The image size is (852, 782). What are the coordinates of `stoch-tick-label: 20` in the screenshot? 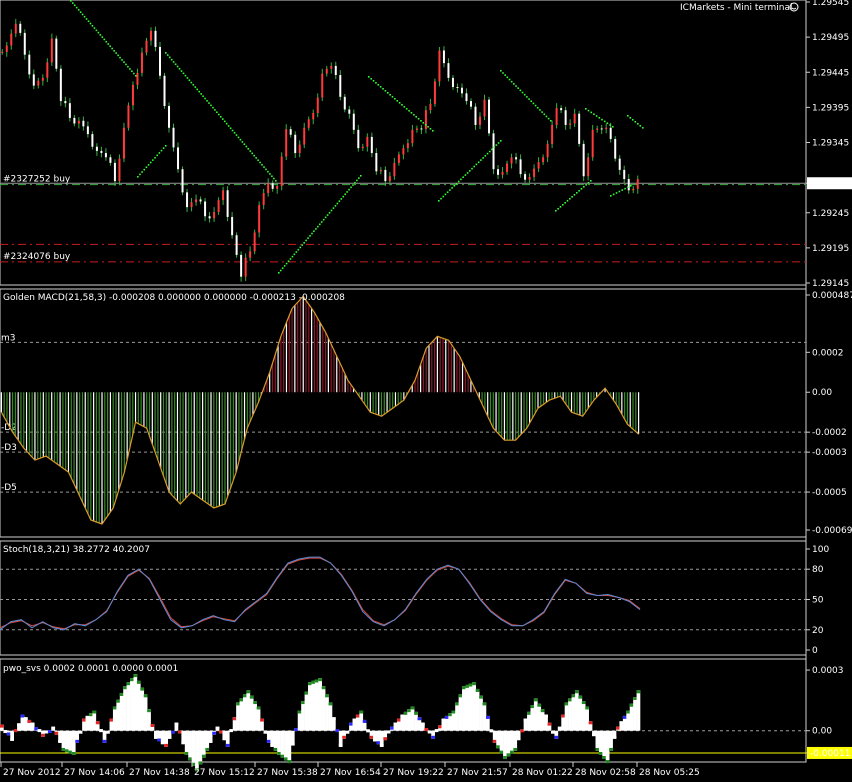 It's located at (818, 631).